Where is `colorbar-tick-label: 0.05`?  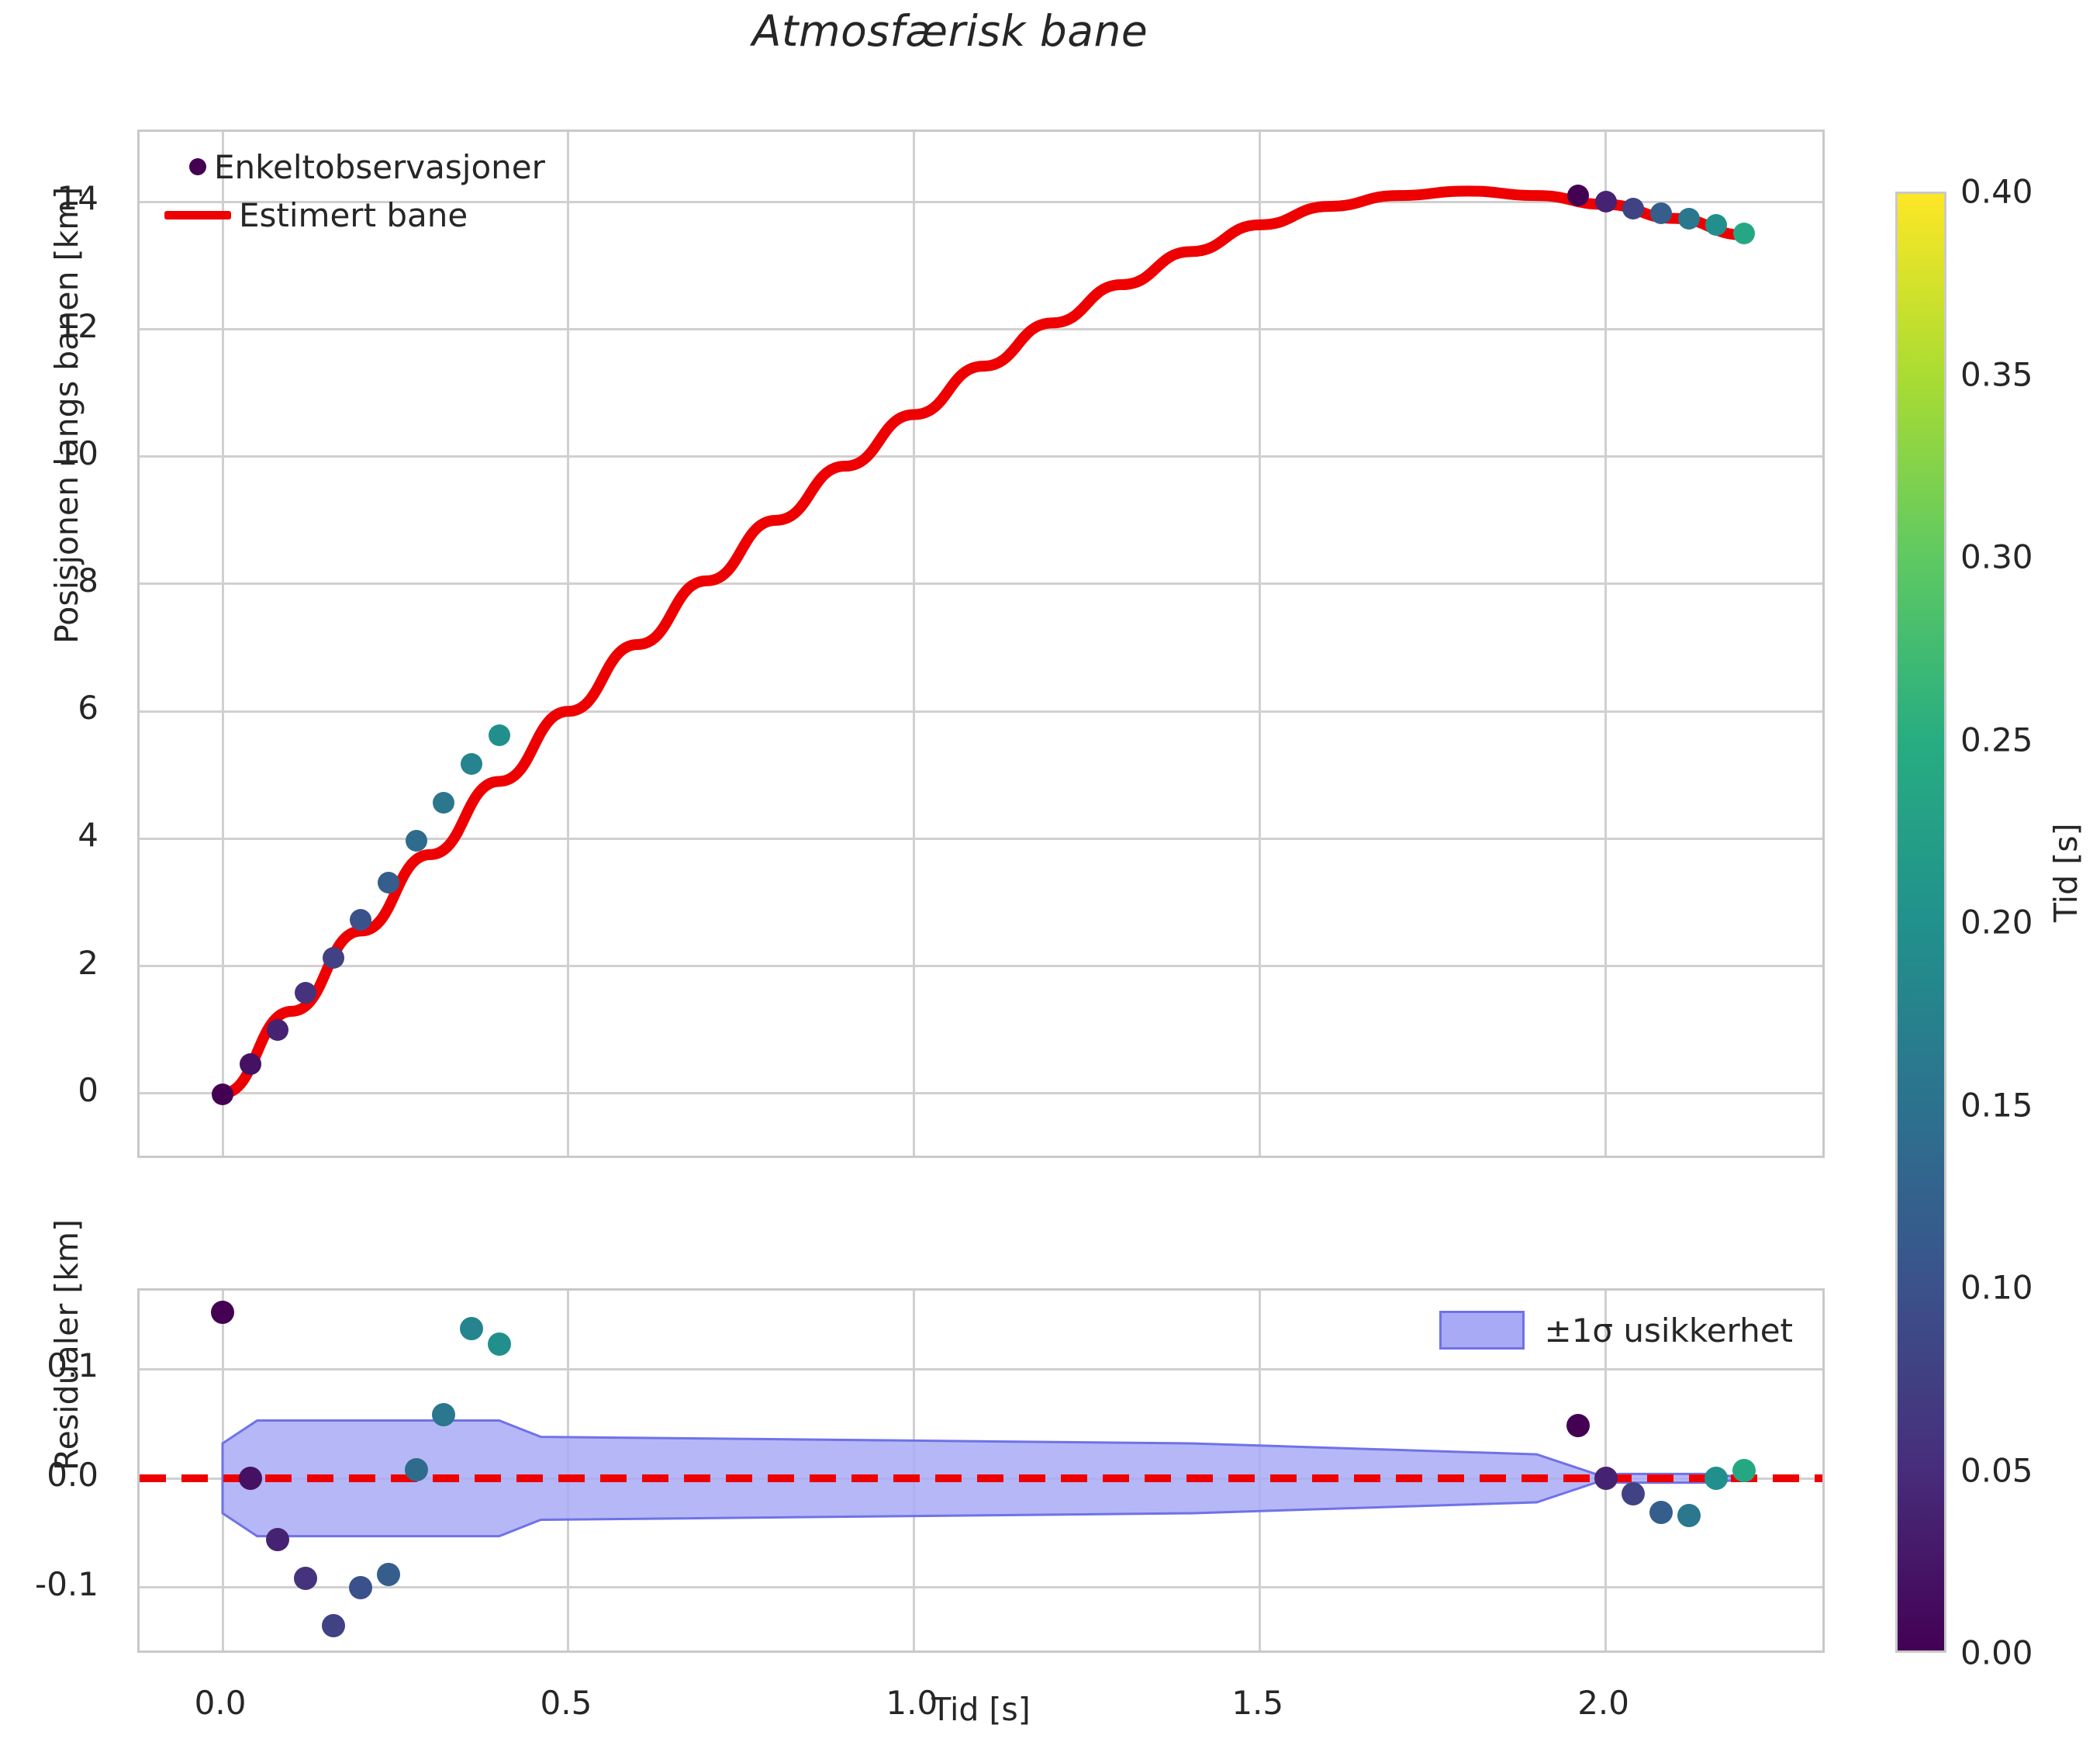
colorbar-tick-label: 0.05 is located at coordinates (1996, 1470).